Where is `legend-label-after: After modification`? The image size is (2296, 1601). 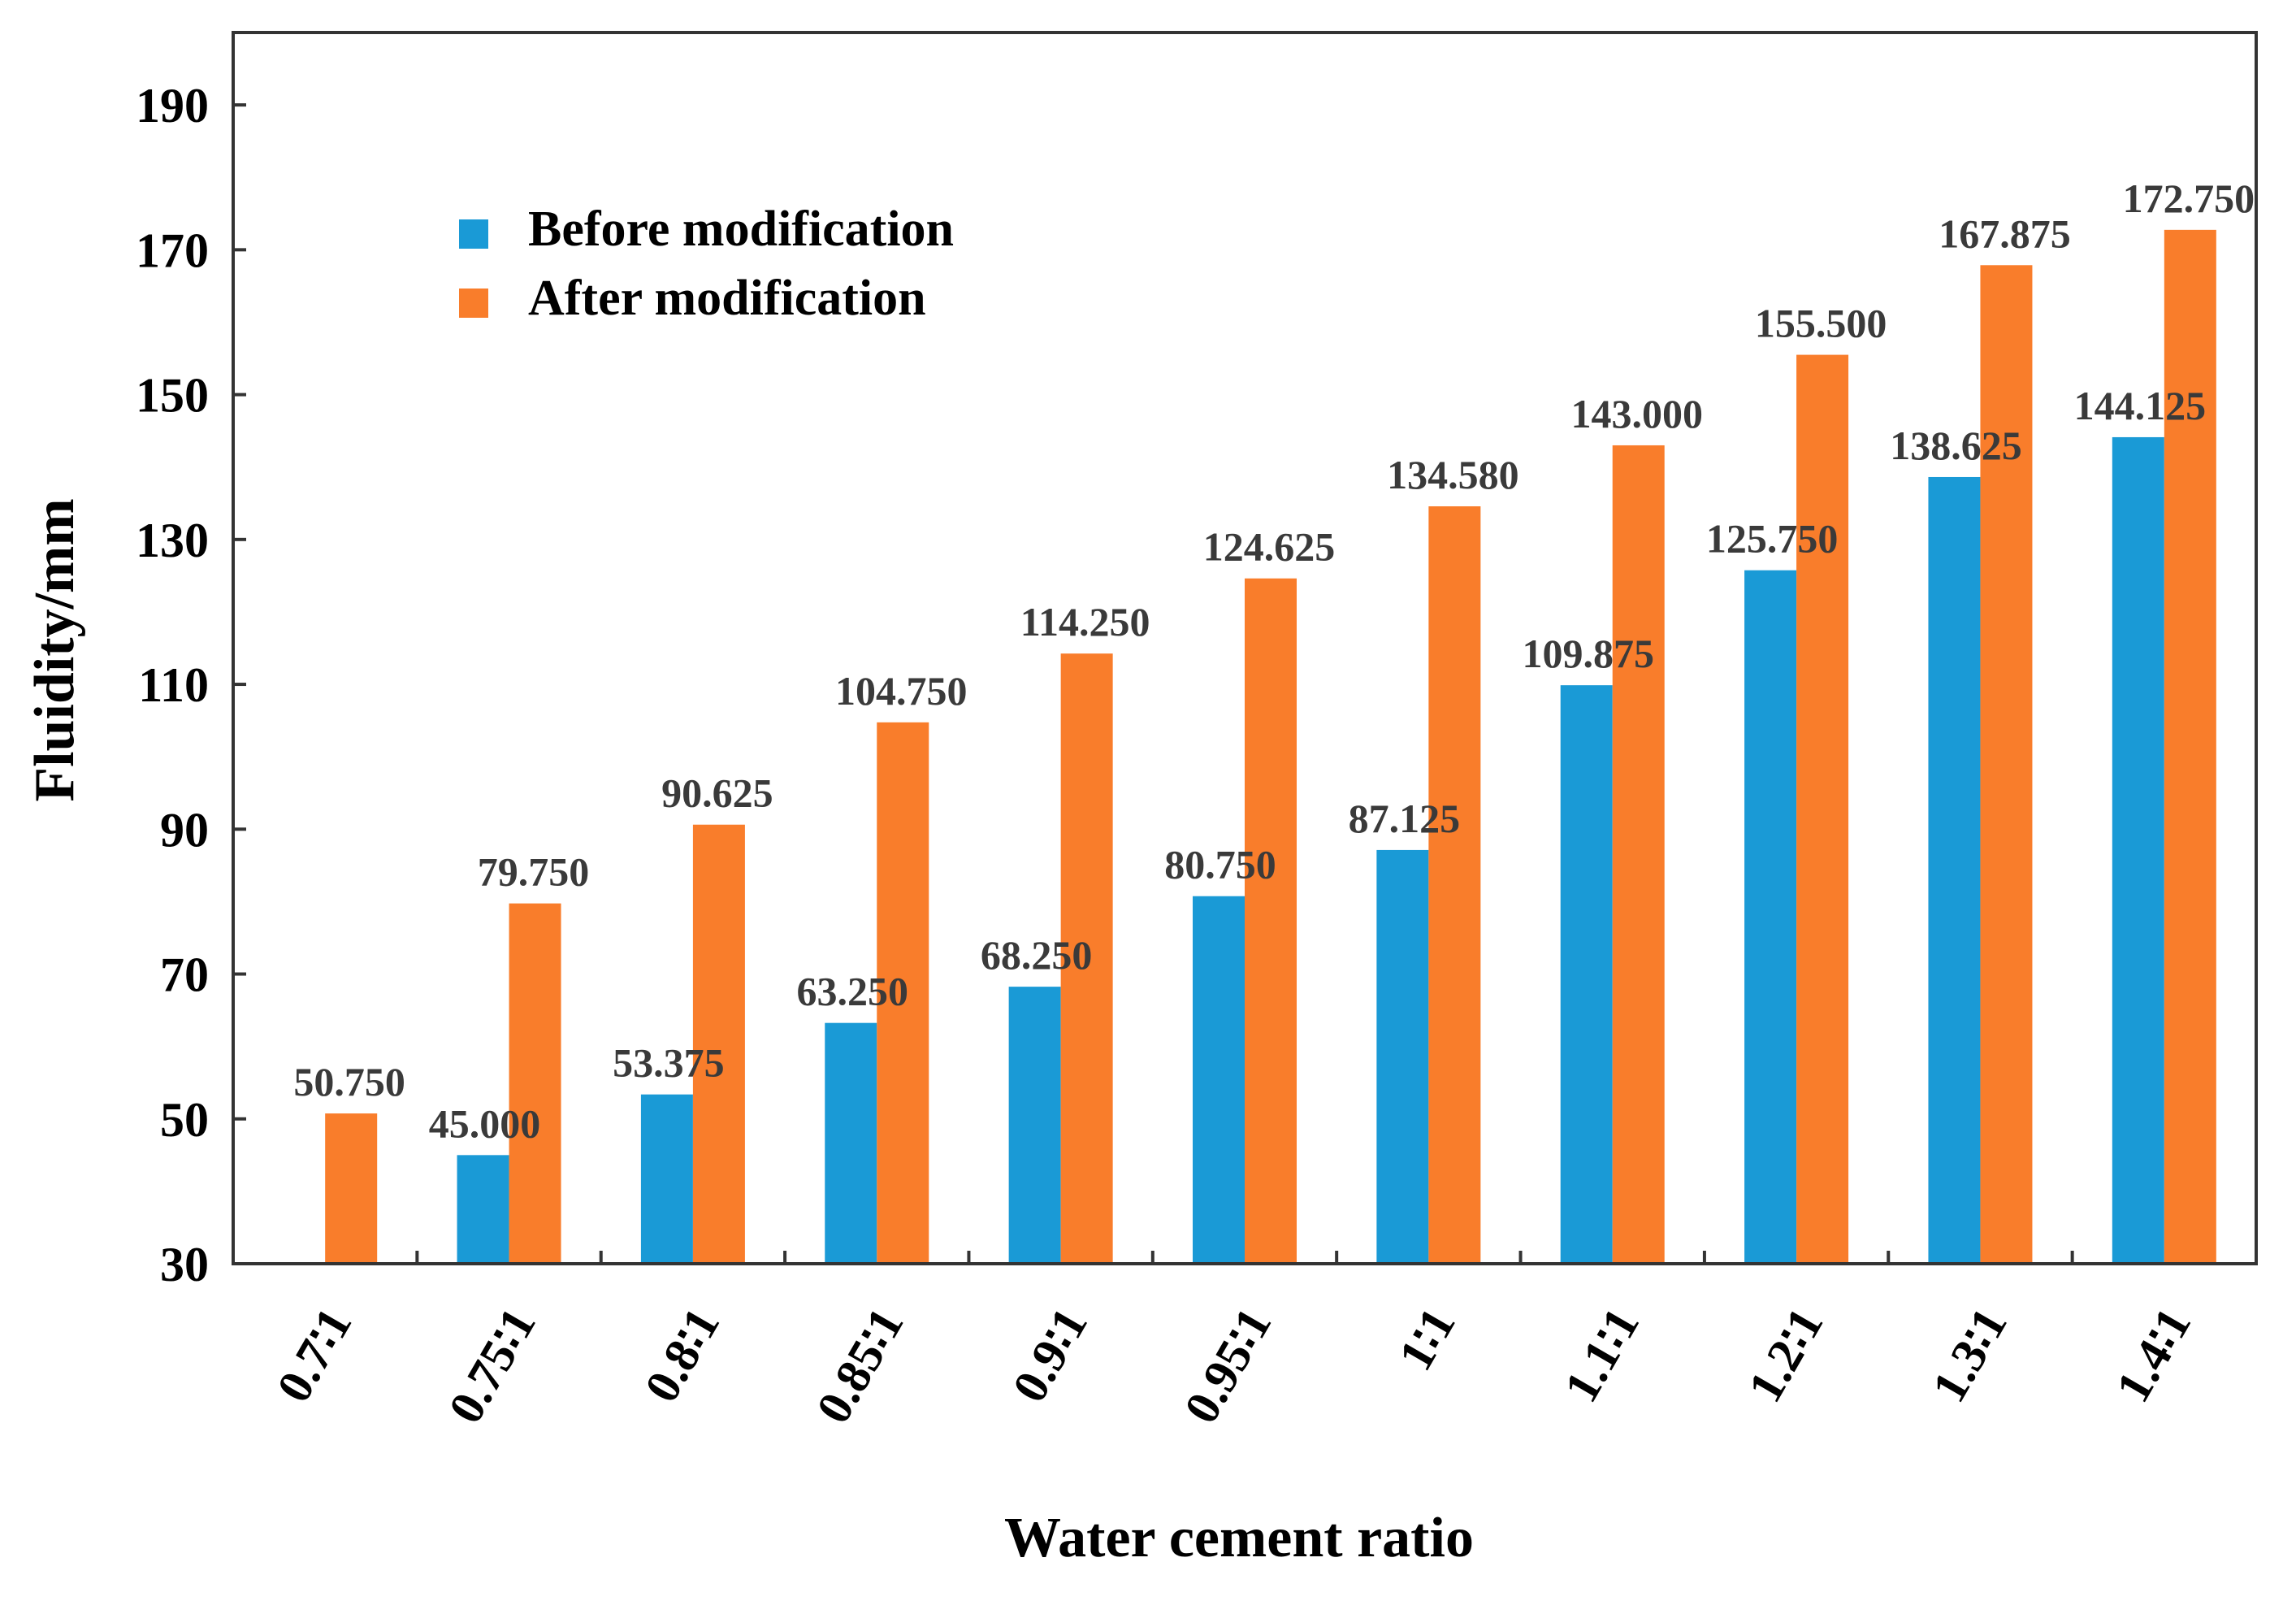
legend-label-after: After modification is located at coordinates (727, 299).